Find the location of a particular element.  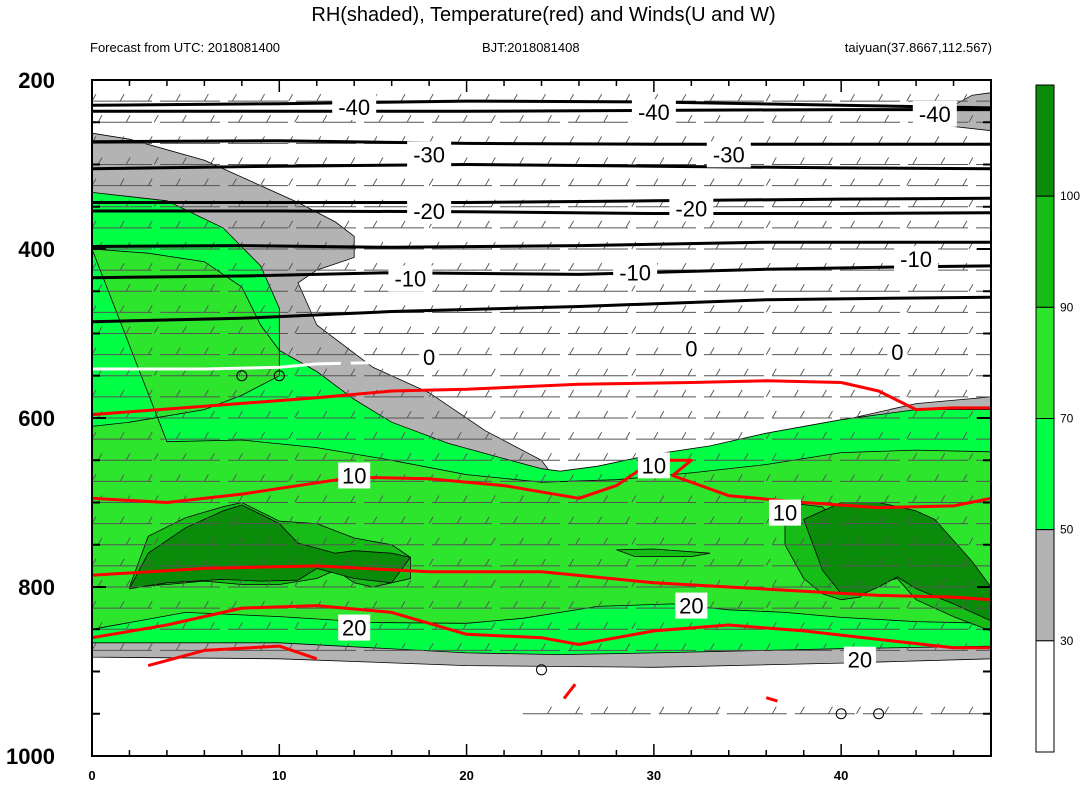

contour-label-7: -10 is located at coordinates (410, 279).